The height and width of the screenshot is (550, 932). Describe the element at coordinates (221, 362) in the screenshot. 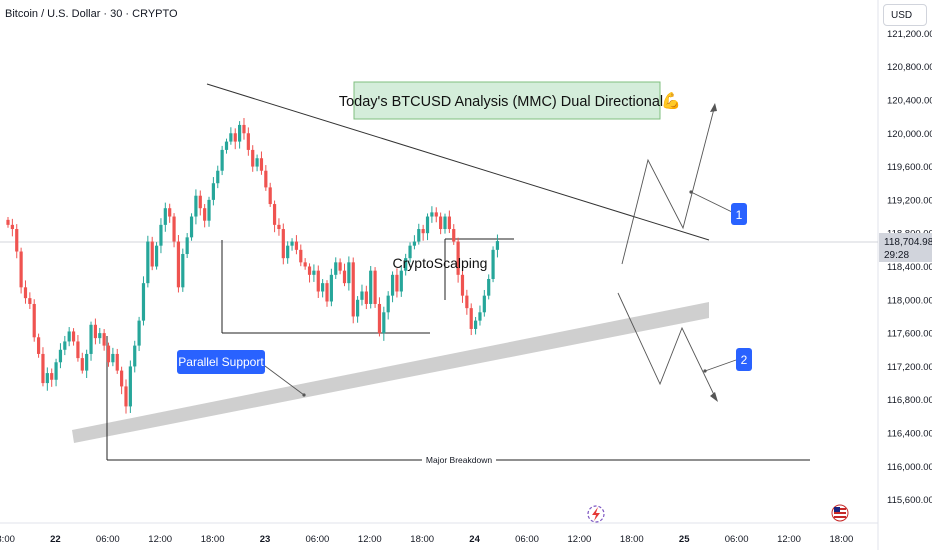

I see `parallel-support-badge` at that location.